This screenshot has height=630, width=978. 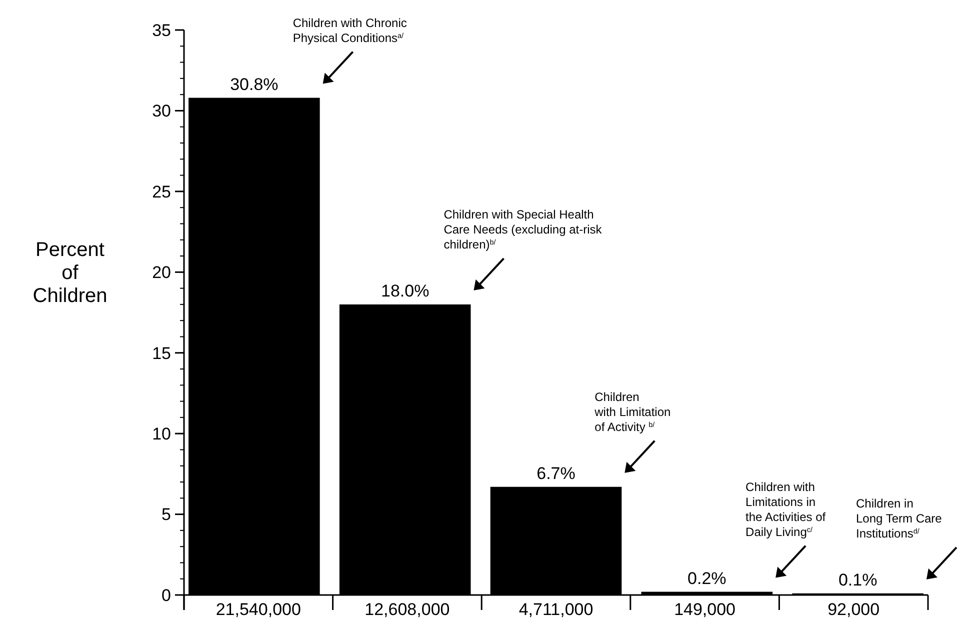 What do you see at coordinates (161, 30) in the screenshot?
I see `y-tick-label: 35` at bounding box center [161, 30].